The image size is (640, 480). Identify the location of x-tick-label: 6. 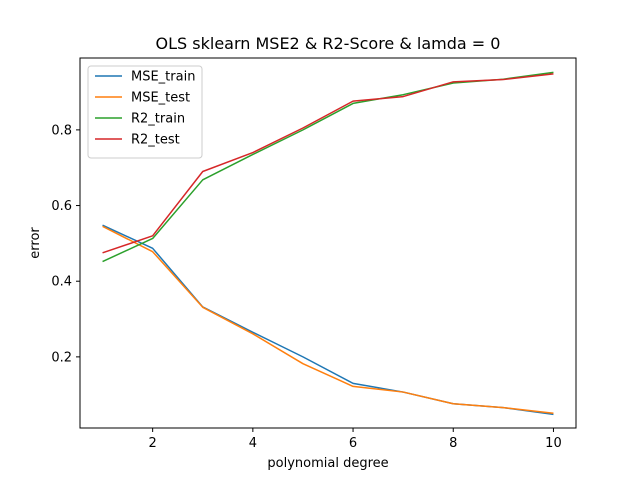
(353, 443).